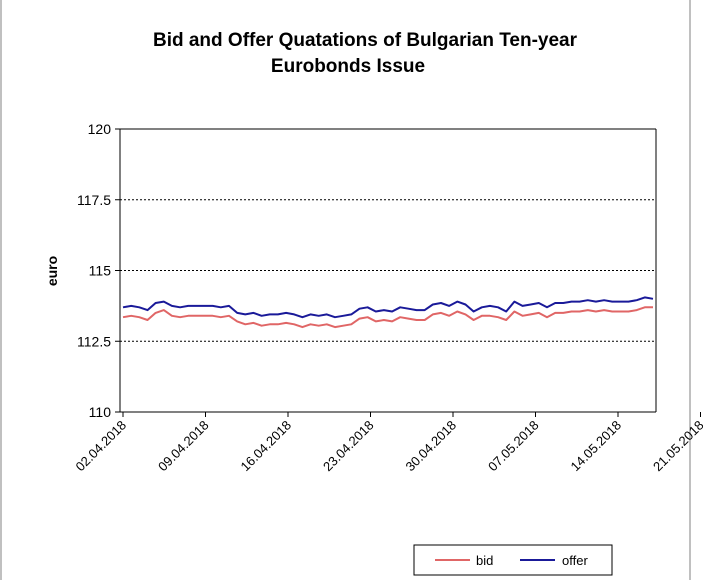 This screenshot has width=703, height=580. What do you see at coordinates (183, 446) in the screenshot?
I see `x-tick-label: 09.04.2018` at bounding box center [183, 446].